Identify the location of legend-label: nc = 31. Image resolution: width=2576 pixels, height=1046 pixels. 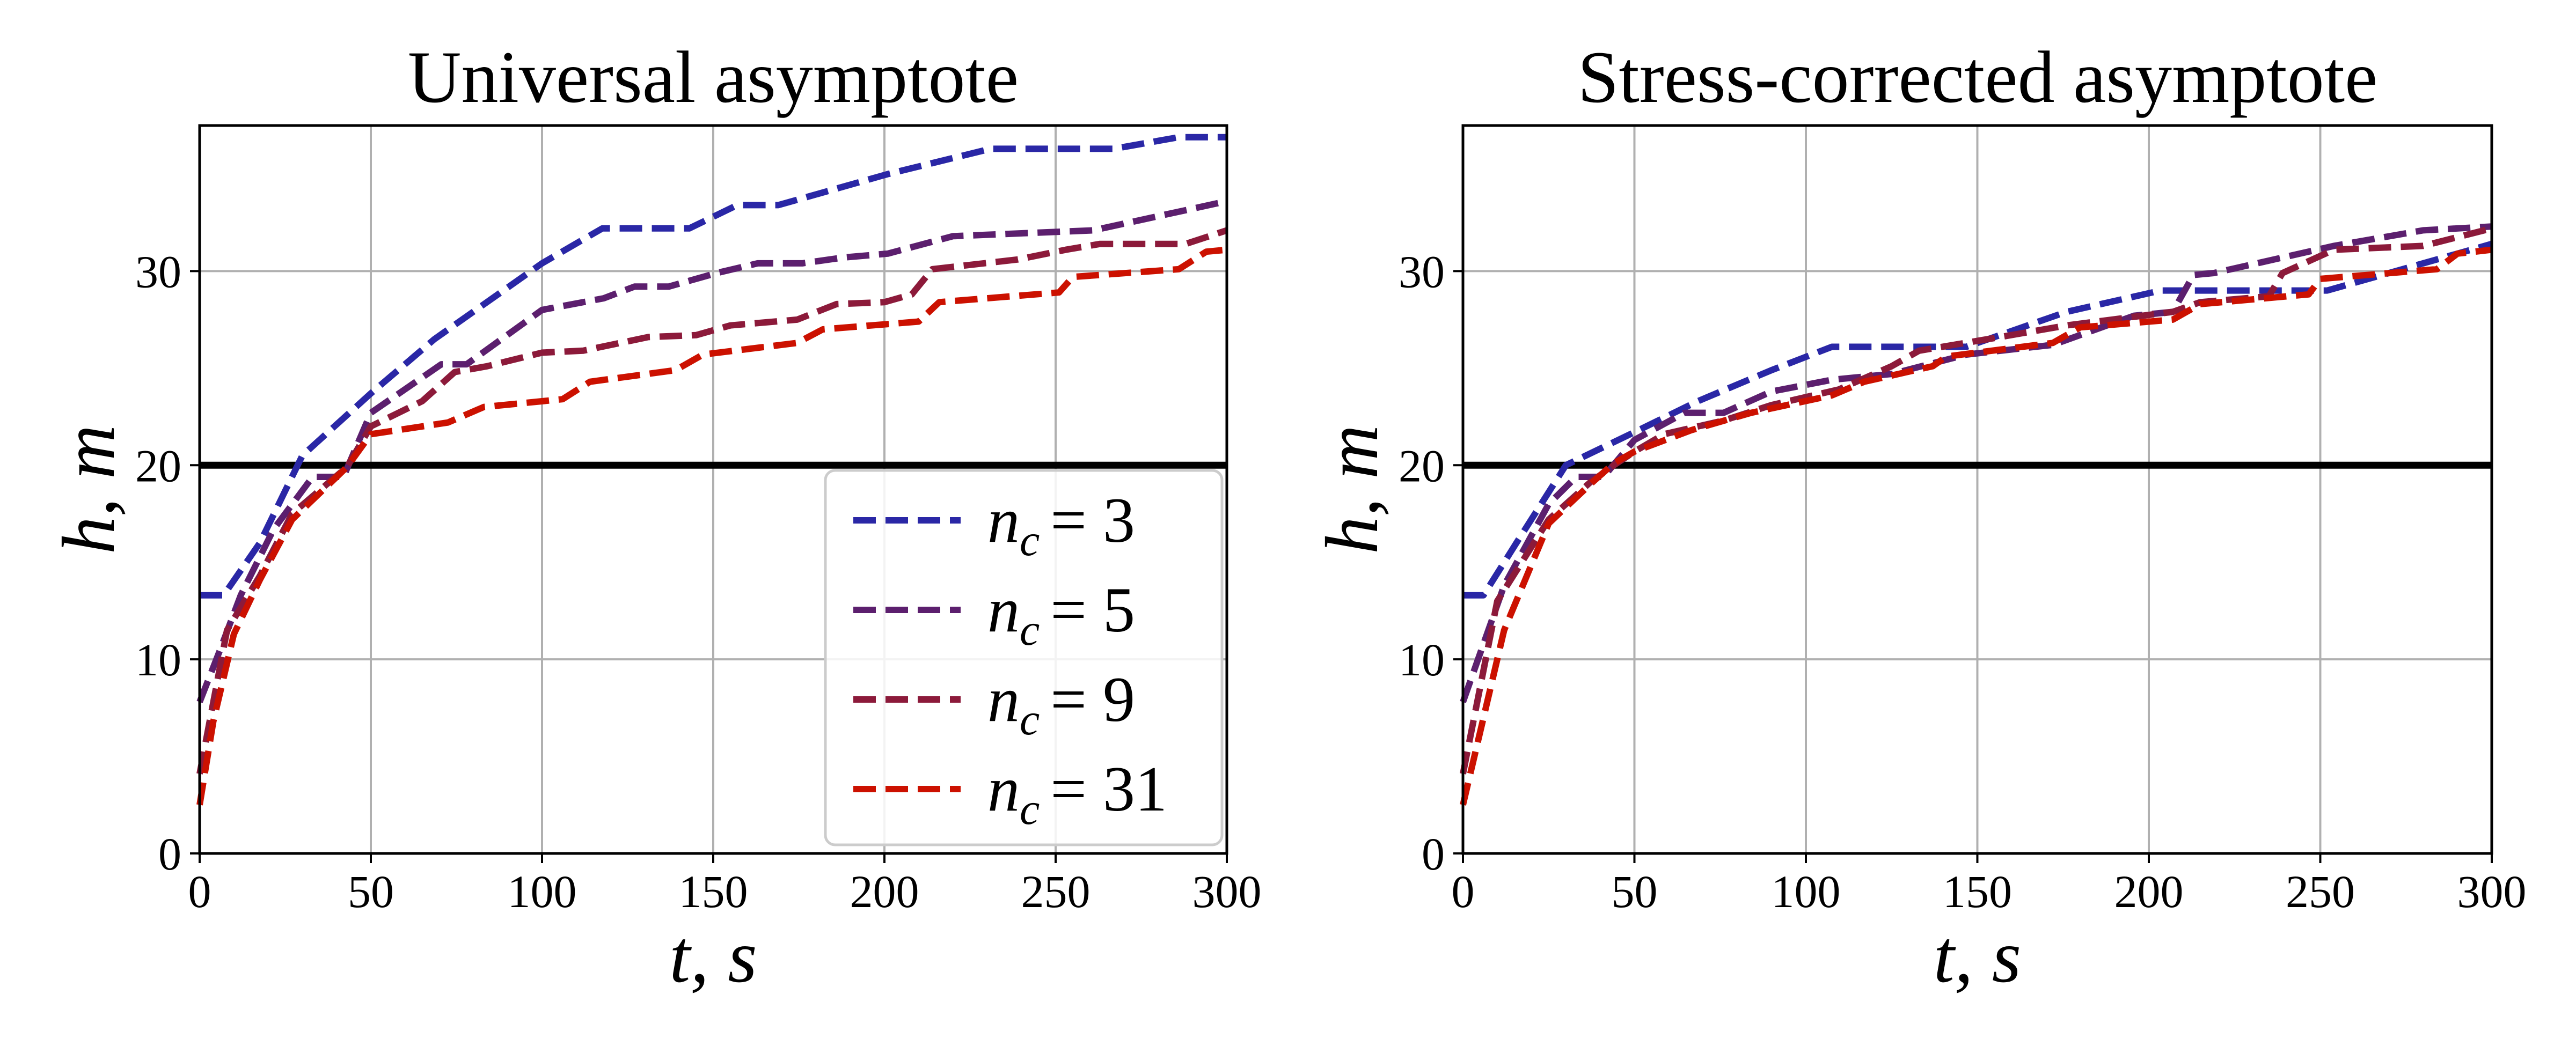
(1077, 793).